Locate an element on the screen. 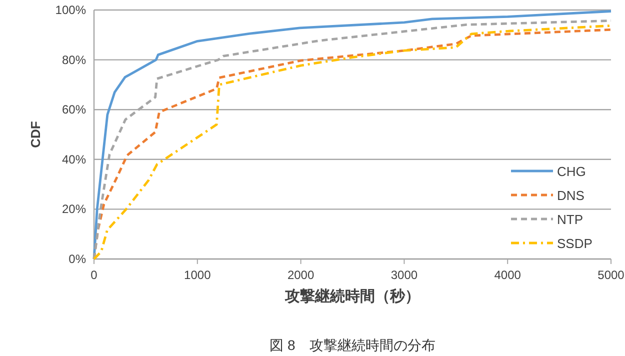 The image size is (625, 356). x-axis-title: 攻撃継続時間（秒） is located at coordinates (352, 296).